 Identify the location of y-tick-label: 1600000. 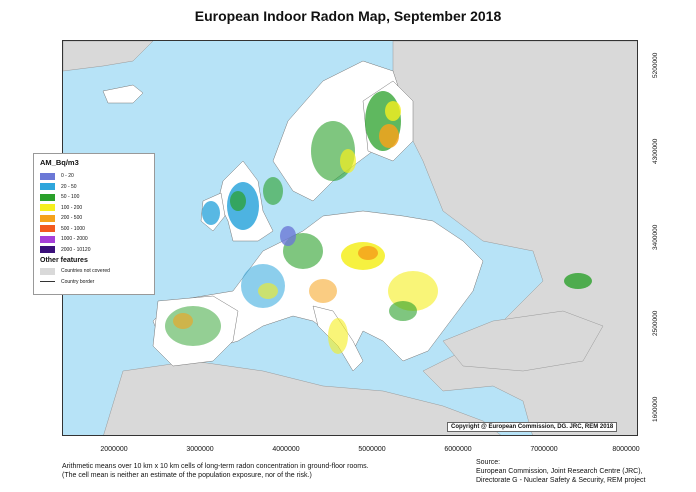
(655, 409).